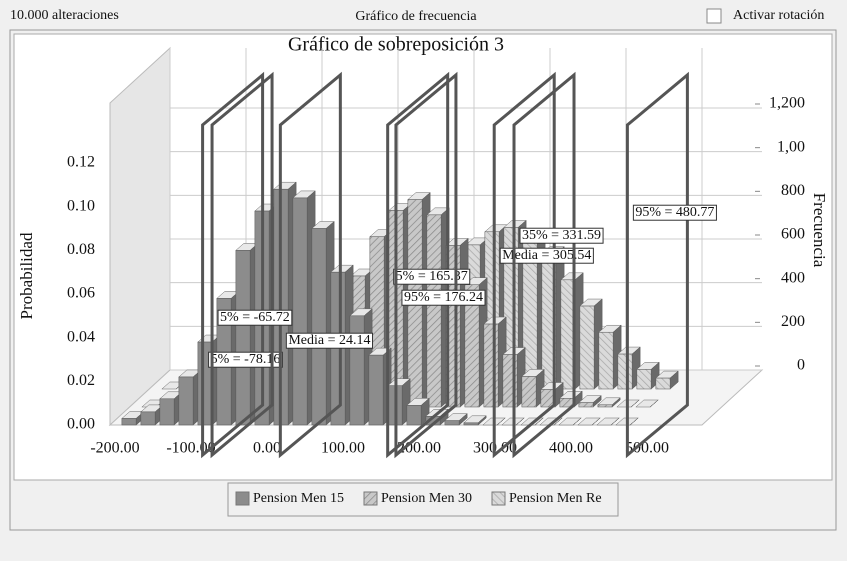  Describe the element at coordinates (416, 16) in the screenshot. I see `view-title: Gráfico de frecuencia` at that location.